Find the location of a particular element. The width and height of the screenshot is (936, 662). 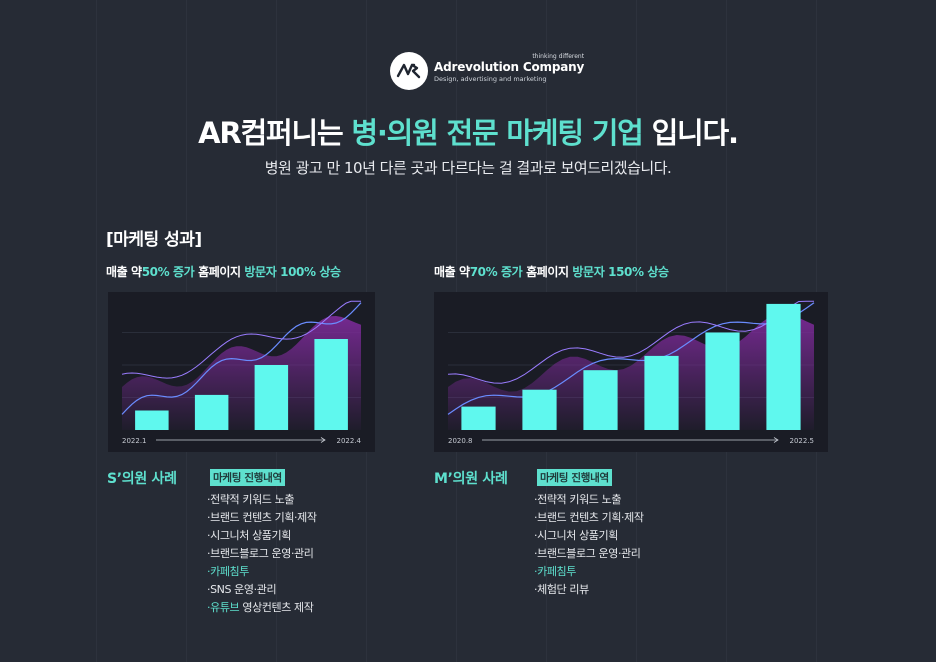

case-1-headline-part: 매출 약 is located at coordinates (124, 272).